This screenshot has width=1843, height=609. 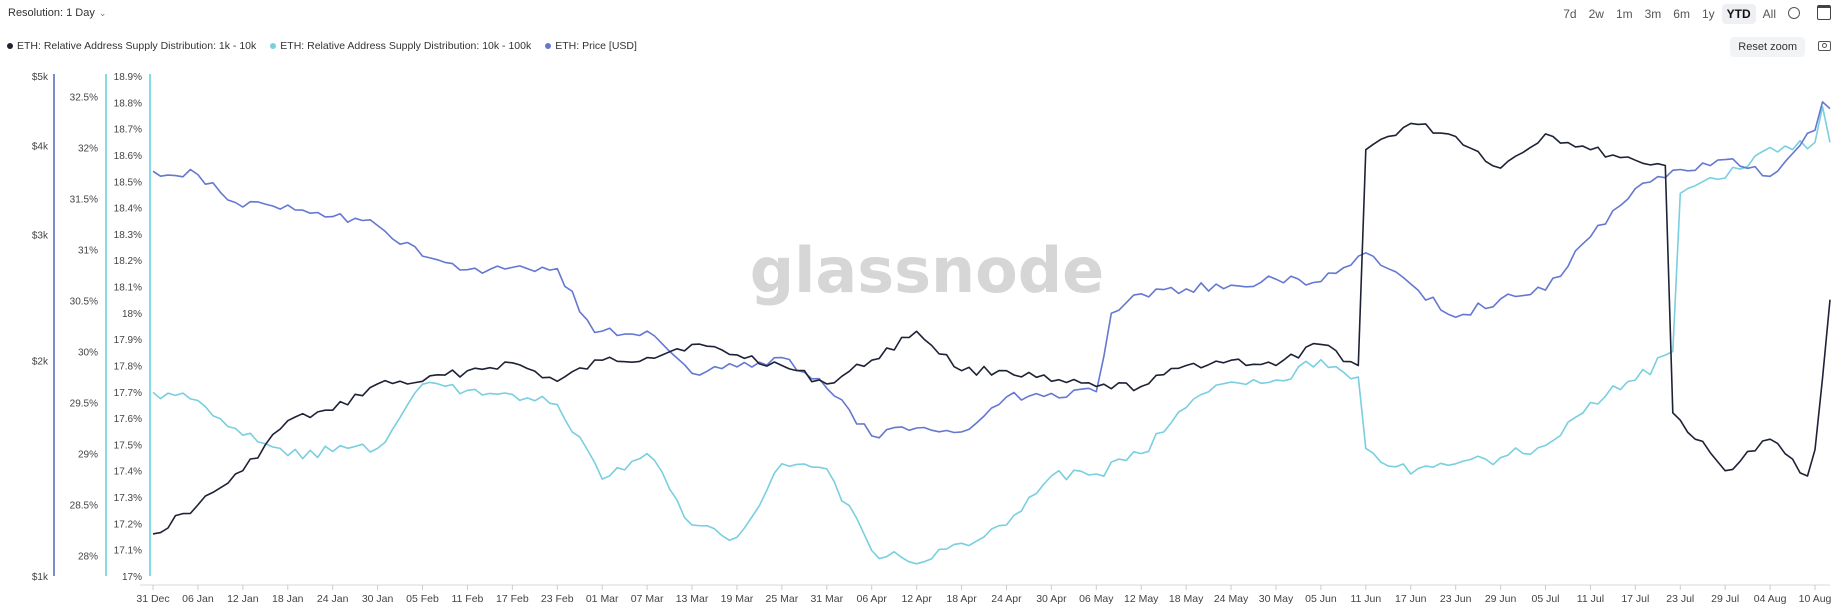 I want to click on y-tick-1k-10k: 17.9%, so click(x=128, y=340).